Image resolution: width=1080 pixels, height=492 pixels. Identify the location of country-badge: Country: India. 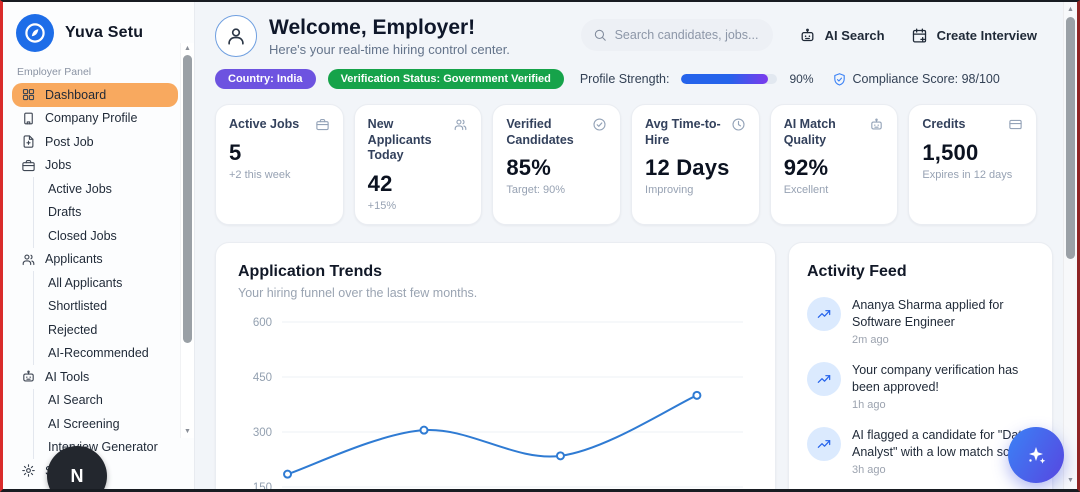
(265, 79).